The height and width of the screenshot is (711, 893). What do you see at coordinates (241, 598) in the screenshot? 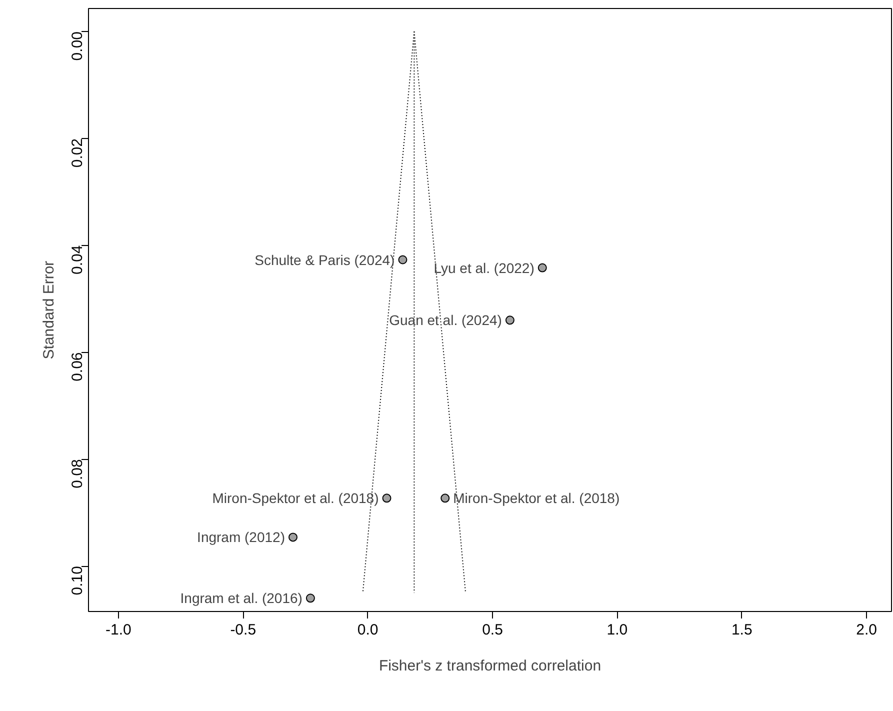
I see `annotation: Ingram et al. (2016)` at bounding box center [241, 598].